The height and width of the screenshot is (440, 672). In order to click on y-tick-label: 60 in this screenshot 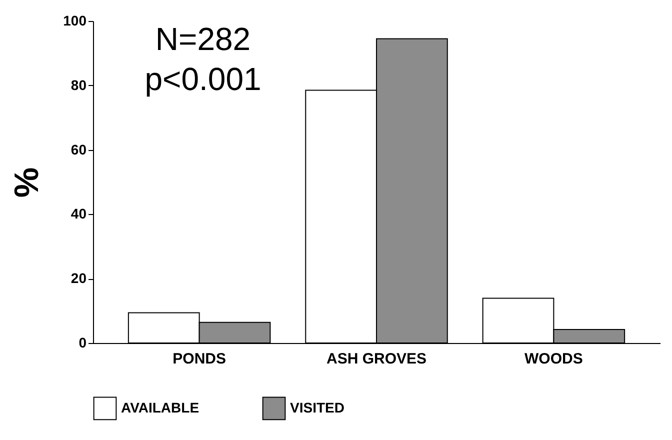, I will do `click(78, 149)`.